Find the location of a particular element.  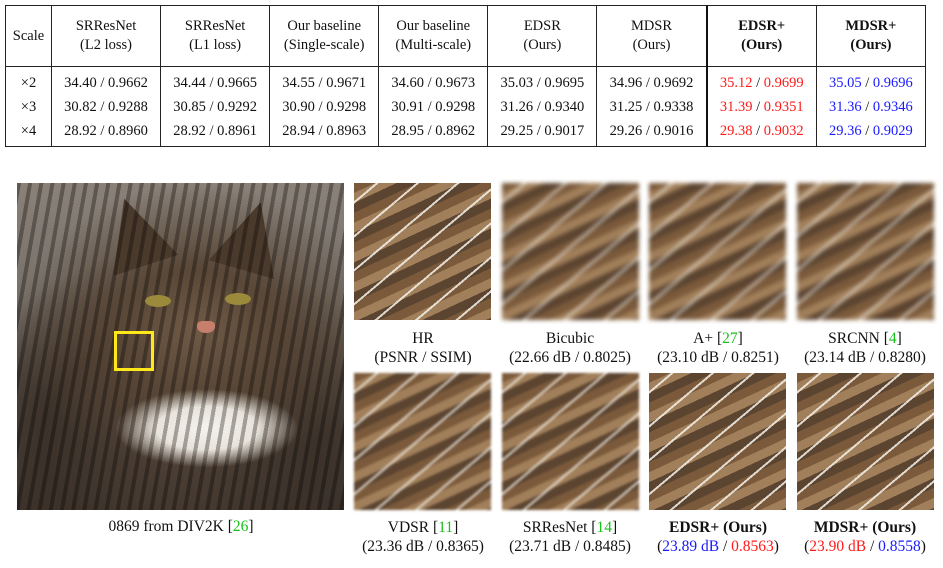

zoom-region-box is located at coordinates (134, 351).